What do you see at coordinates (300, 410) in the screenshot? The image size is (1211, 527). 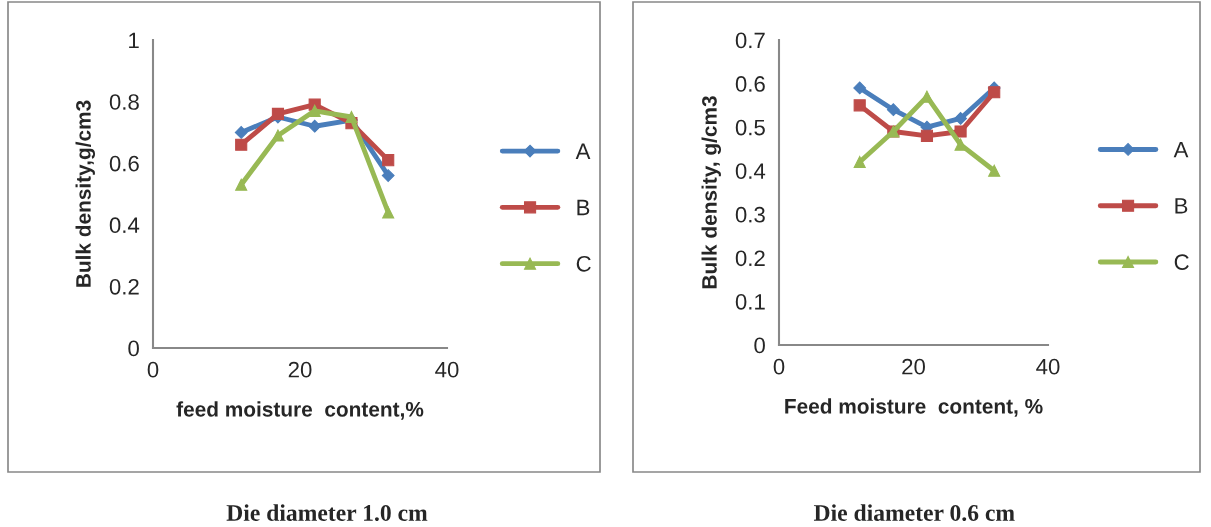 I see `x-axis-title: feed moisture content,%` at bounding box center [300, 410].